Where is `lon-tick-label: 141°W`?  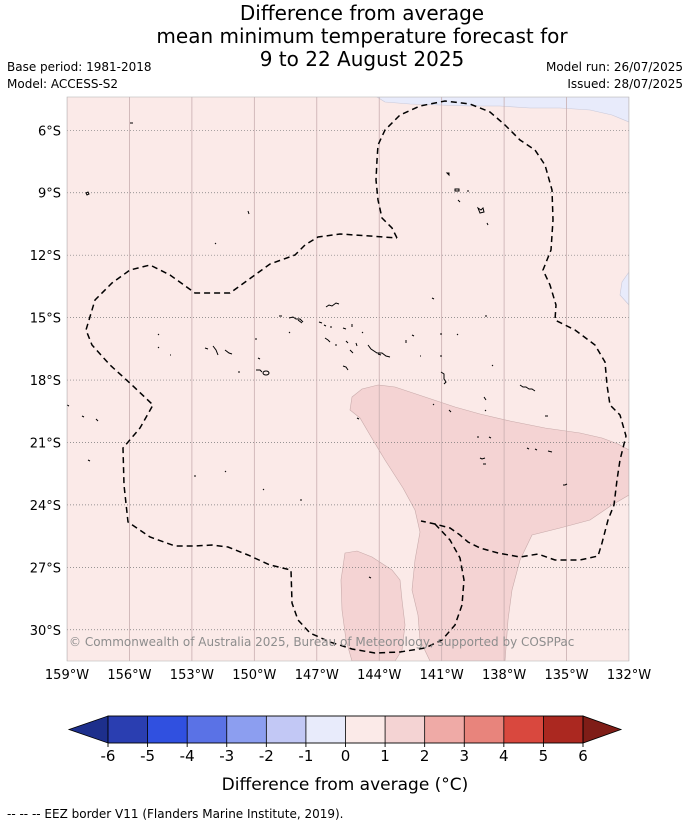
lon-tick-label: 141°W is located at coordinates (442, 675).